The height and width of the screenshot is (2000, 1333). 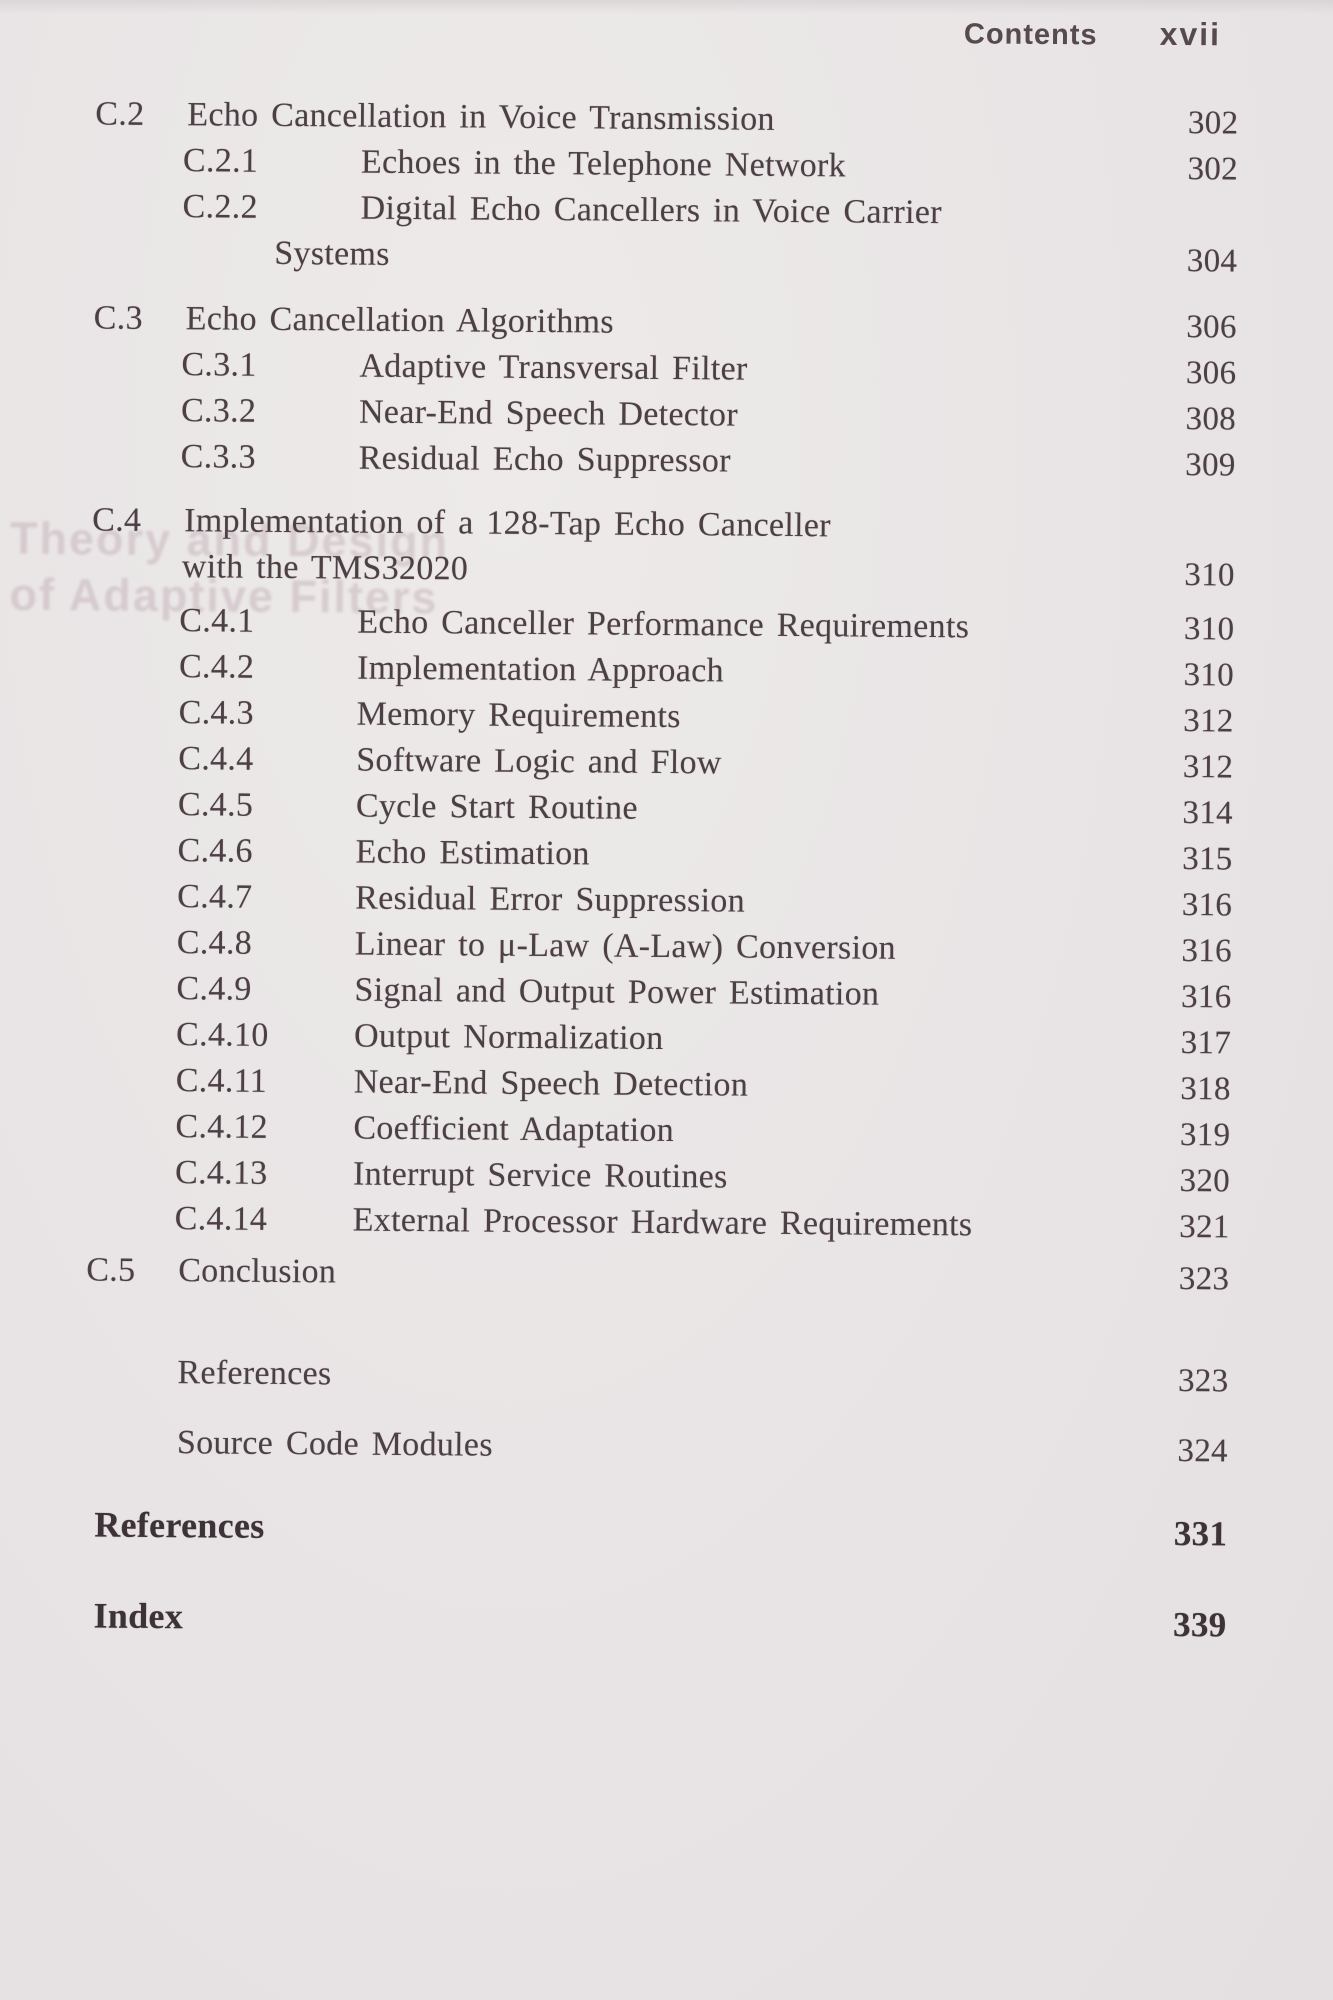 I want to click on toc-entry-page: 309, so click(x=1210, y=465).